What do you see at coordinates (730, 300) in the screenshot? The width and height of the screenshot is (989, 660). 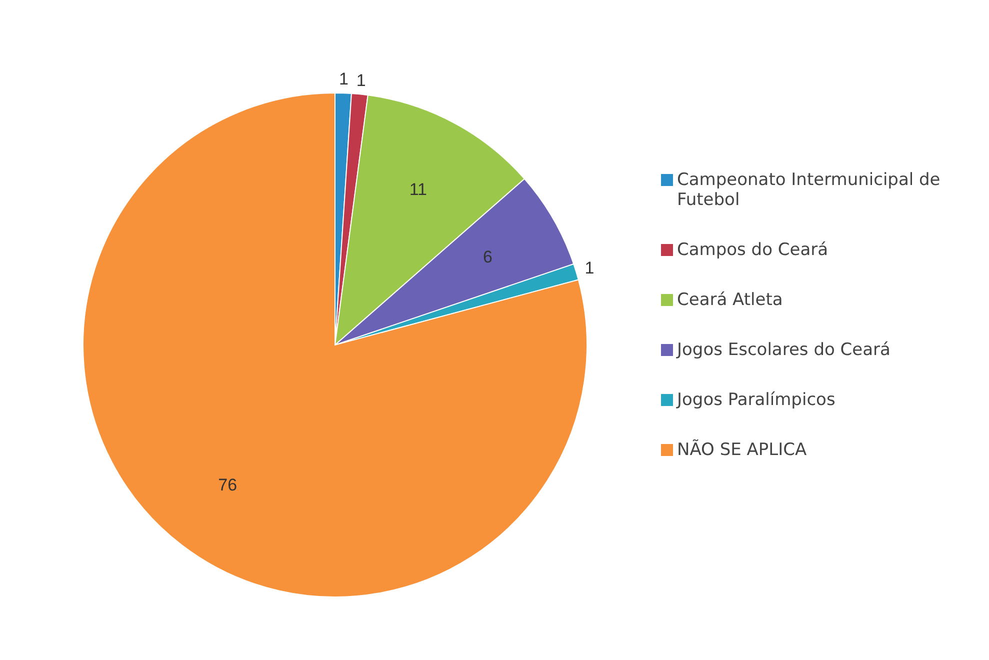 I see `legend-label: Ceará Atleta` at bounding box center [730, 300].